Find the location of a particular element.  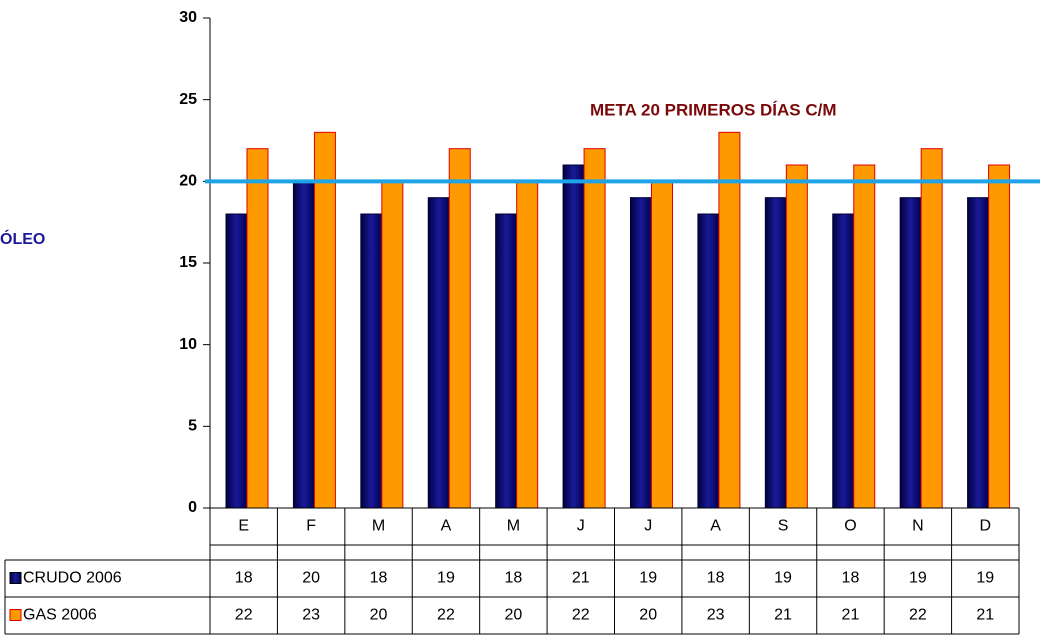

x-tick-label: E is located at coordinates (243, 526).